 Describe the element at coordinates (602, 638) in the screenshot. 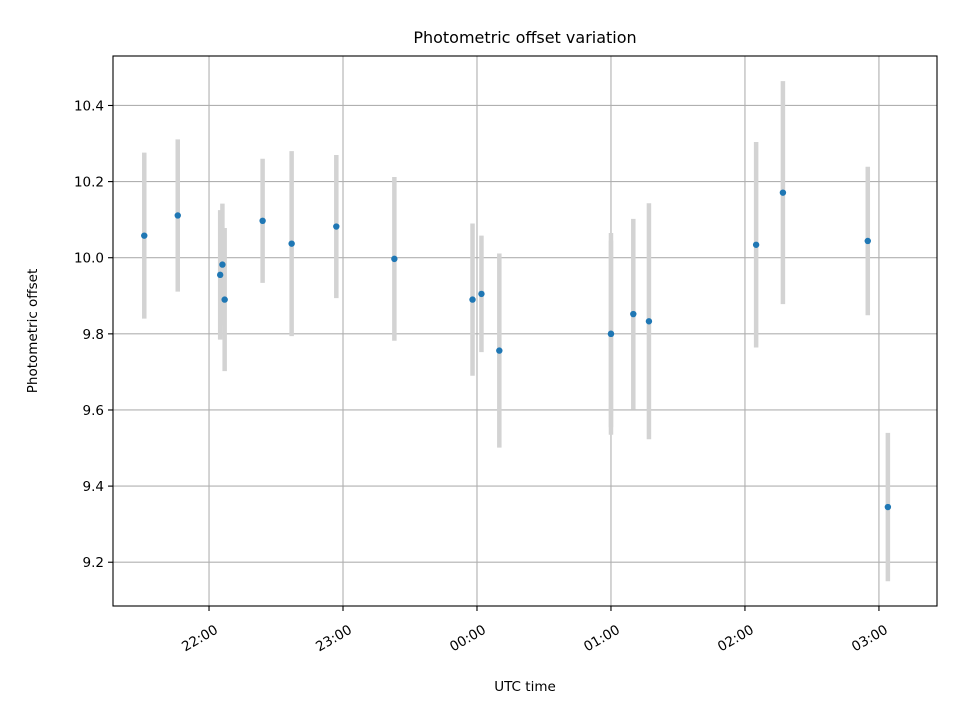

I see `x-tick-label: 01:00` at that location.